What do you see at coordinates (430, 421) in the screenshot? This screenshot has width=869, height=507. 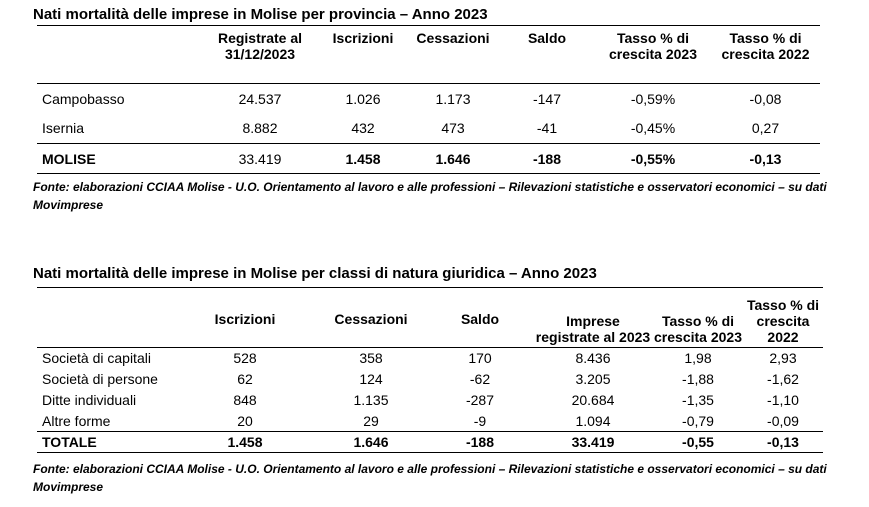 I see `table-row: Altre forme 20 29 -9 1.094 -0,79 -0,09` at bounding box center [430, 421].